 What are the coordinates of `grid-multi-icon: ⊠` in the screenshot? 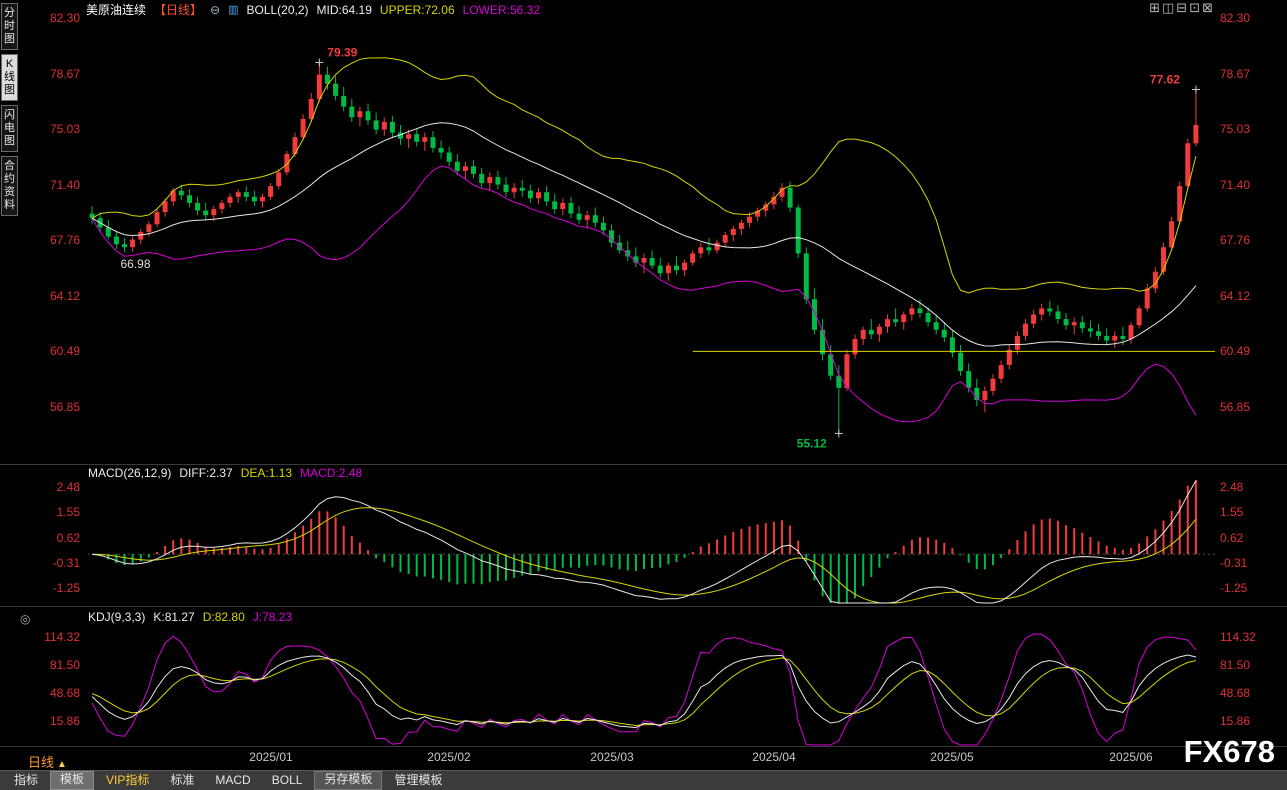 It's located at (1207, 7).